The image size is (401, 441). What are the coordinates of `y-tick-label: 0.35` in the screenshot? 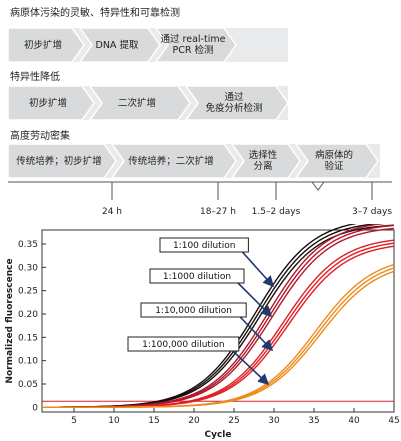 It's located at (28, 245).